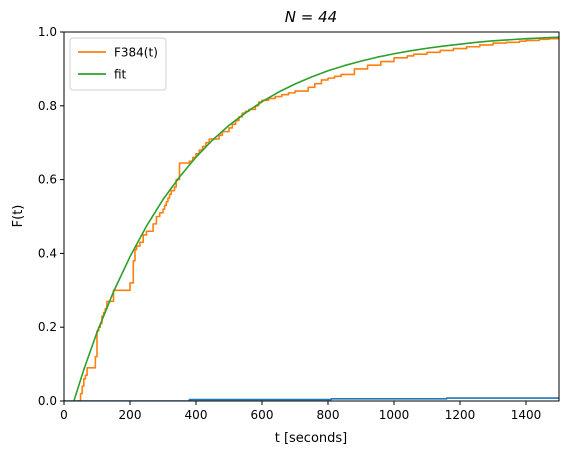  I want to click on x-tick-label: 800, so click(328, 415).